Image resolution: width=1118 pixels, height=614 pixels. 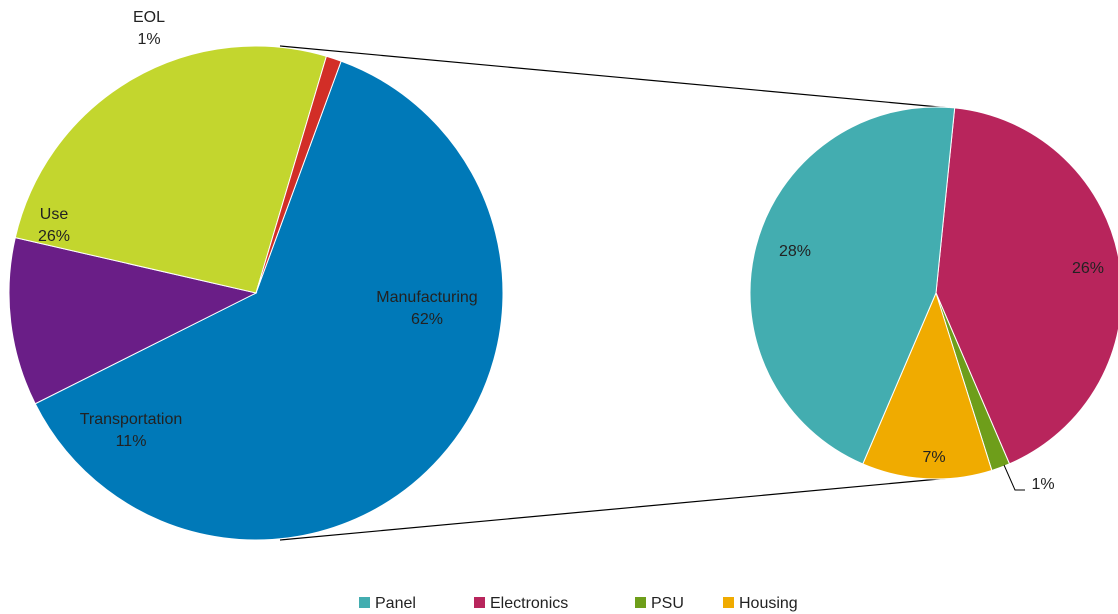 I want to click on legend-label-psu: PSU, so click(x=667, y=603).